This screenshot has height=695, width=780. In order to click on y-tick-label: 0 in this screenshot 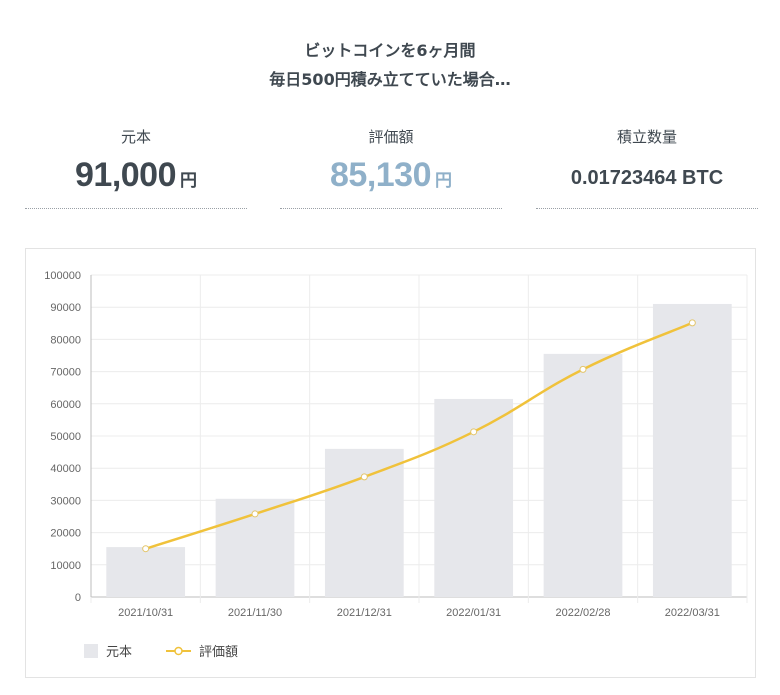, I will do `click(78, 598)`.